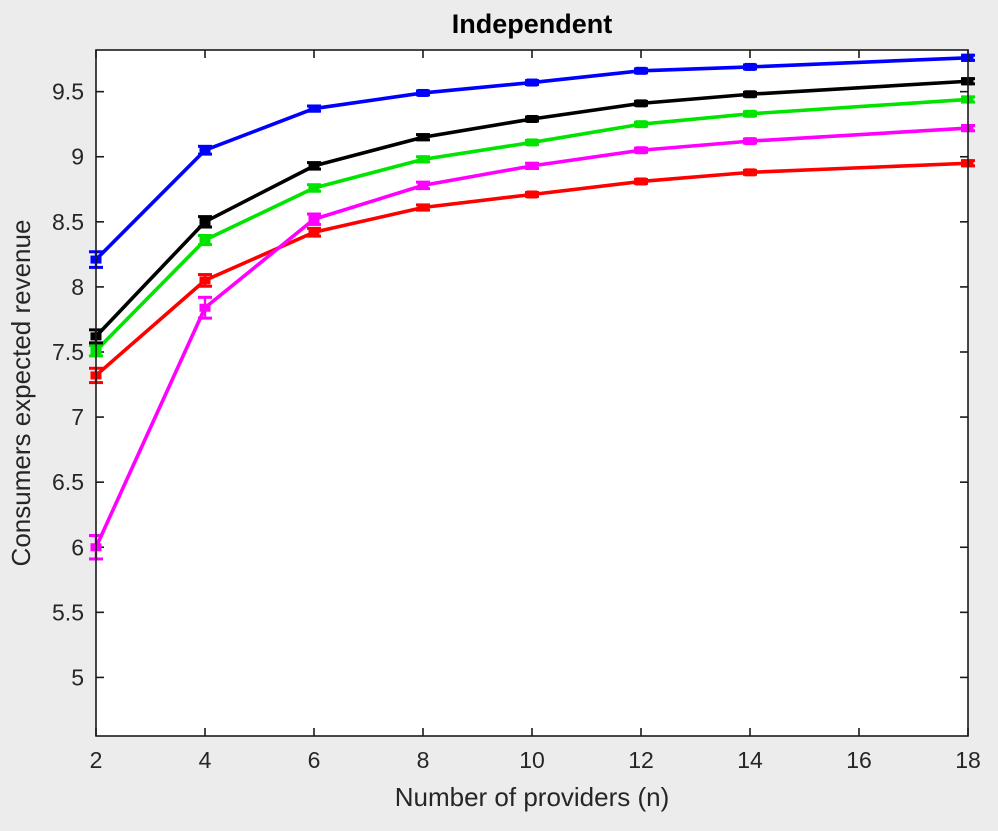 The height and width of the screenshot is (831, 998). What do you see at coordinates (205, 760) in the screenshot?
I see `x-tick-label: 4` at bounding box center [205, 760].